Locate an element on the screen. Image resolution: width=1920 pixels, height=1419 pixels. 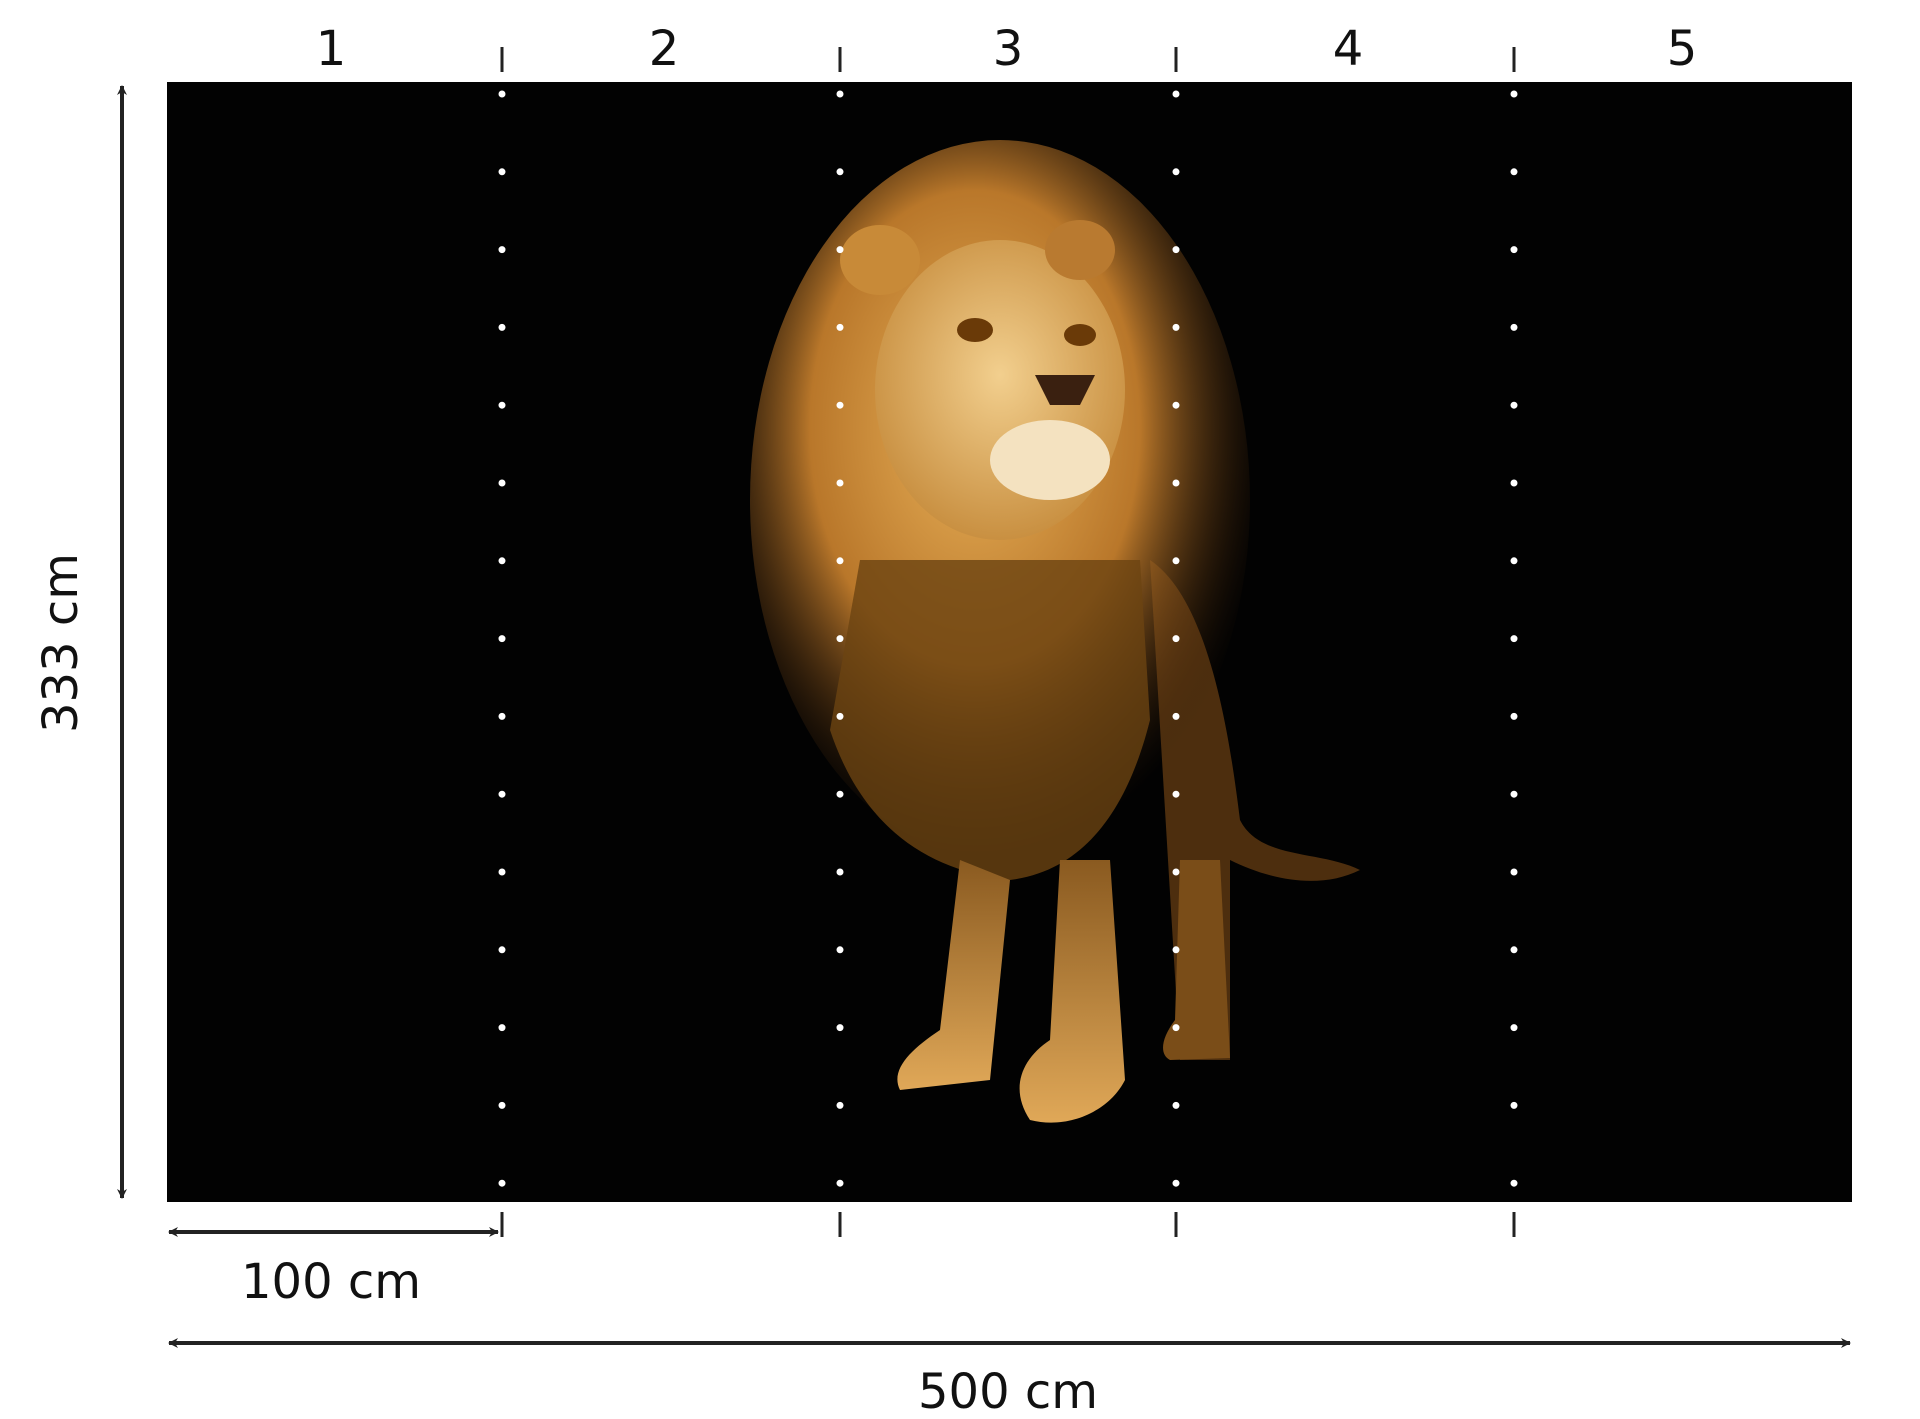
panel-number: 3 is located at coordinates (1008, 49).